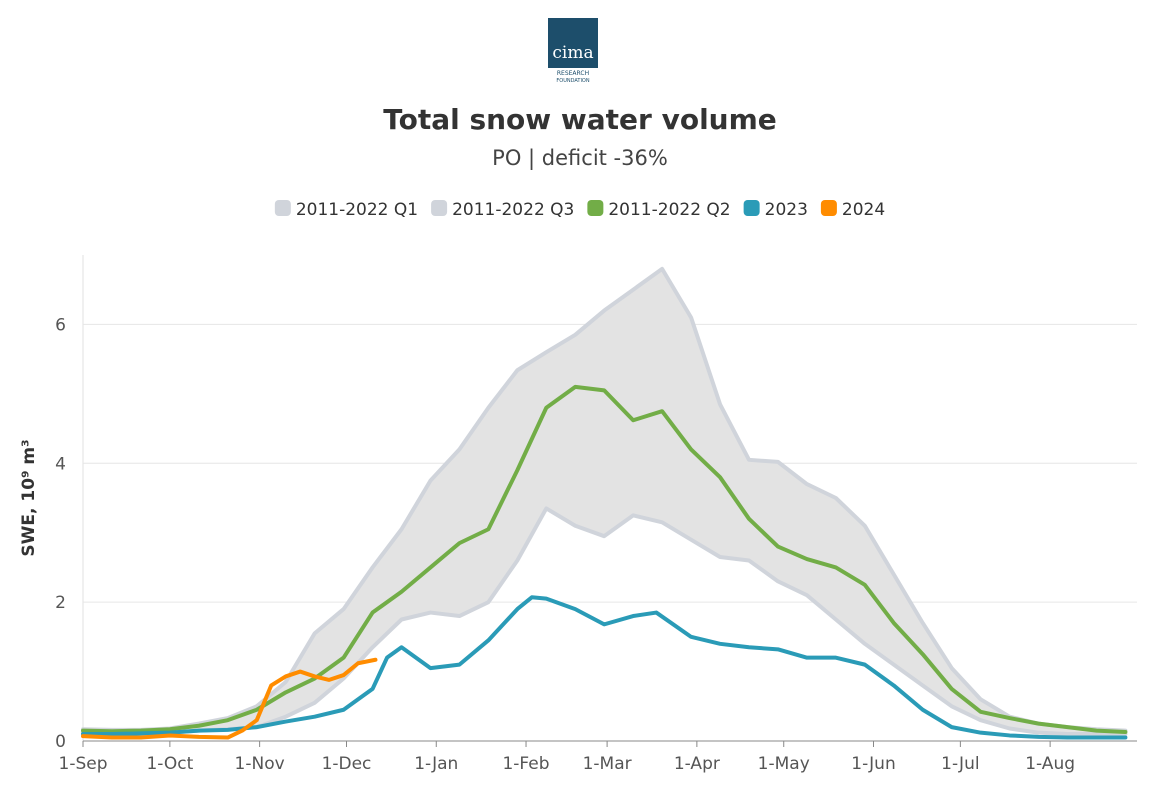 Image resolution: width=1170 pixels, height=801 pixels. What do you see at coordinates (83, 764) in the screenshot?
I see `x-tick-label: 1-Sep` at bounding box center [83, 764].